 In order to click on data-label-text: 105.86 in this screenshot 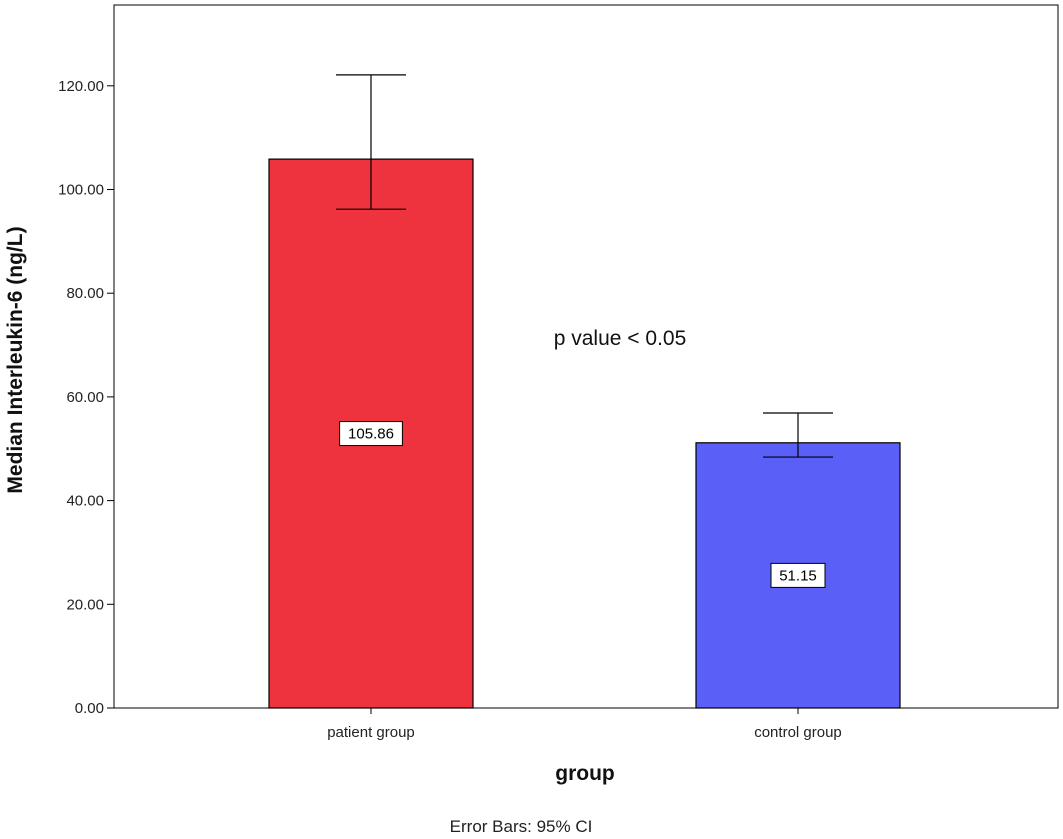, I will do `click(371, 434)`.